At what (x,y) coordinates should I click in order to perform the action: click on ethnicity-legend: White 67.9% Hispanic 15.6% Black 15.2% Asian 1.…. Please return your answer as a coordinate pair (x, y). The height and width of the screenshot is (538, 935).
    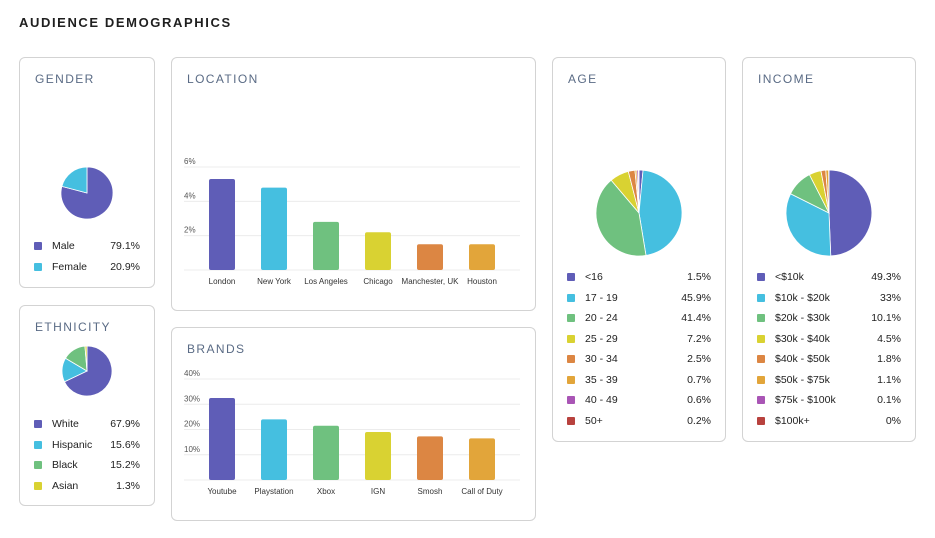
    Looking at the image, I should click on (87, 455).